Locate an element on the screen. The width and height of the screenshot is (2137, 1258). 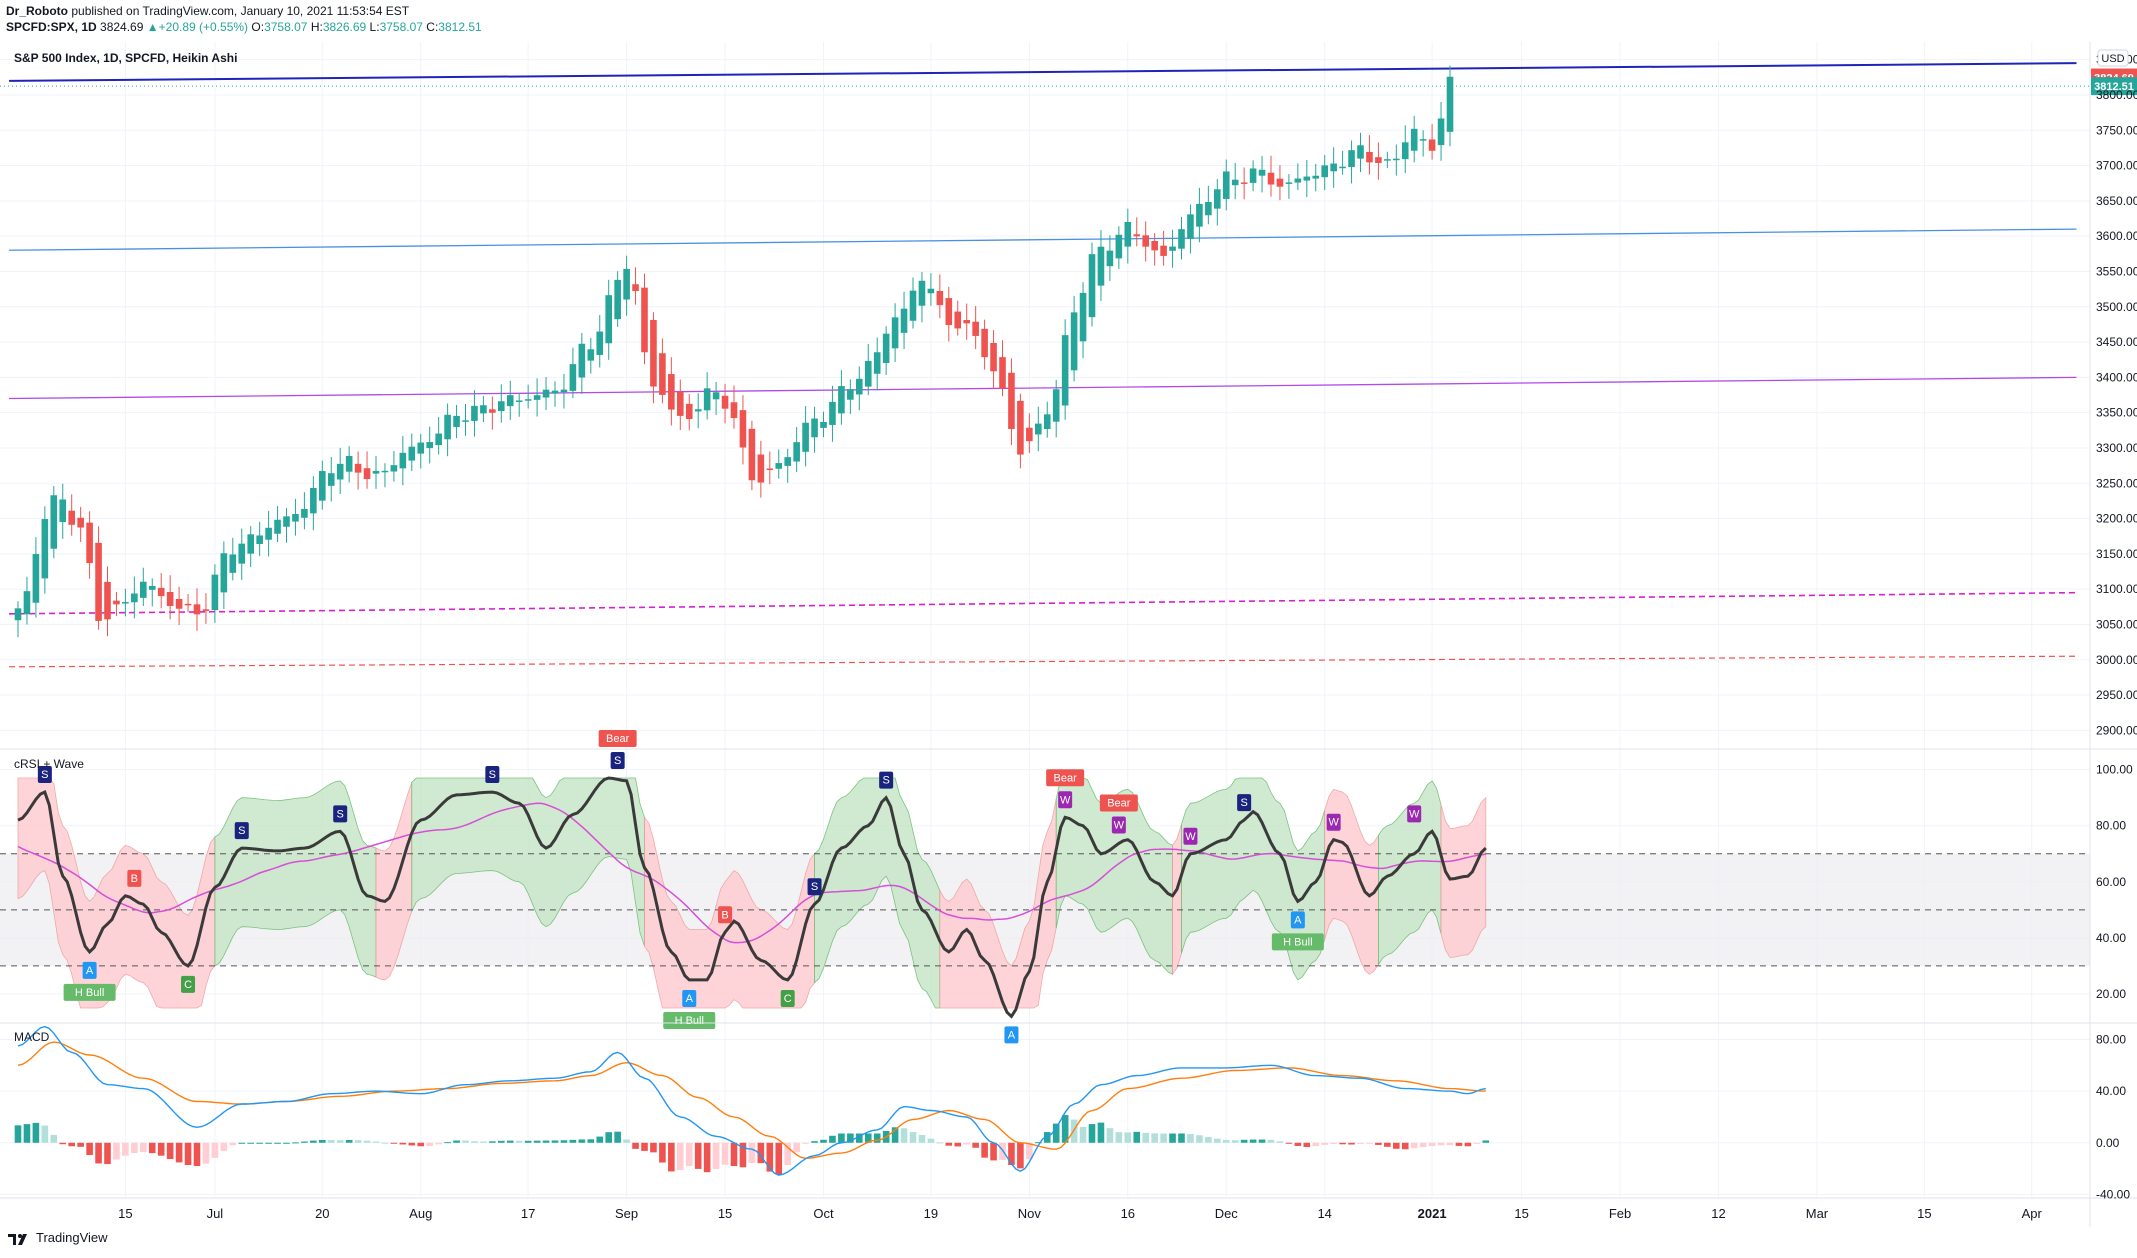
y-tick-label: 3200.00 is located at coordinates (2116, 519).